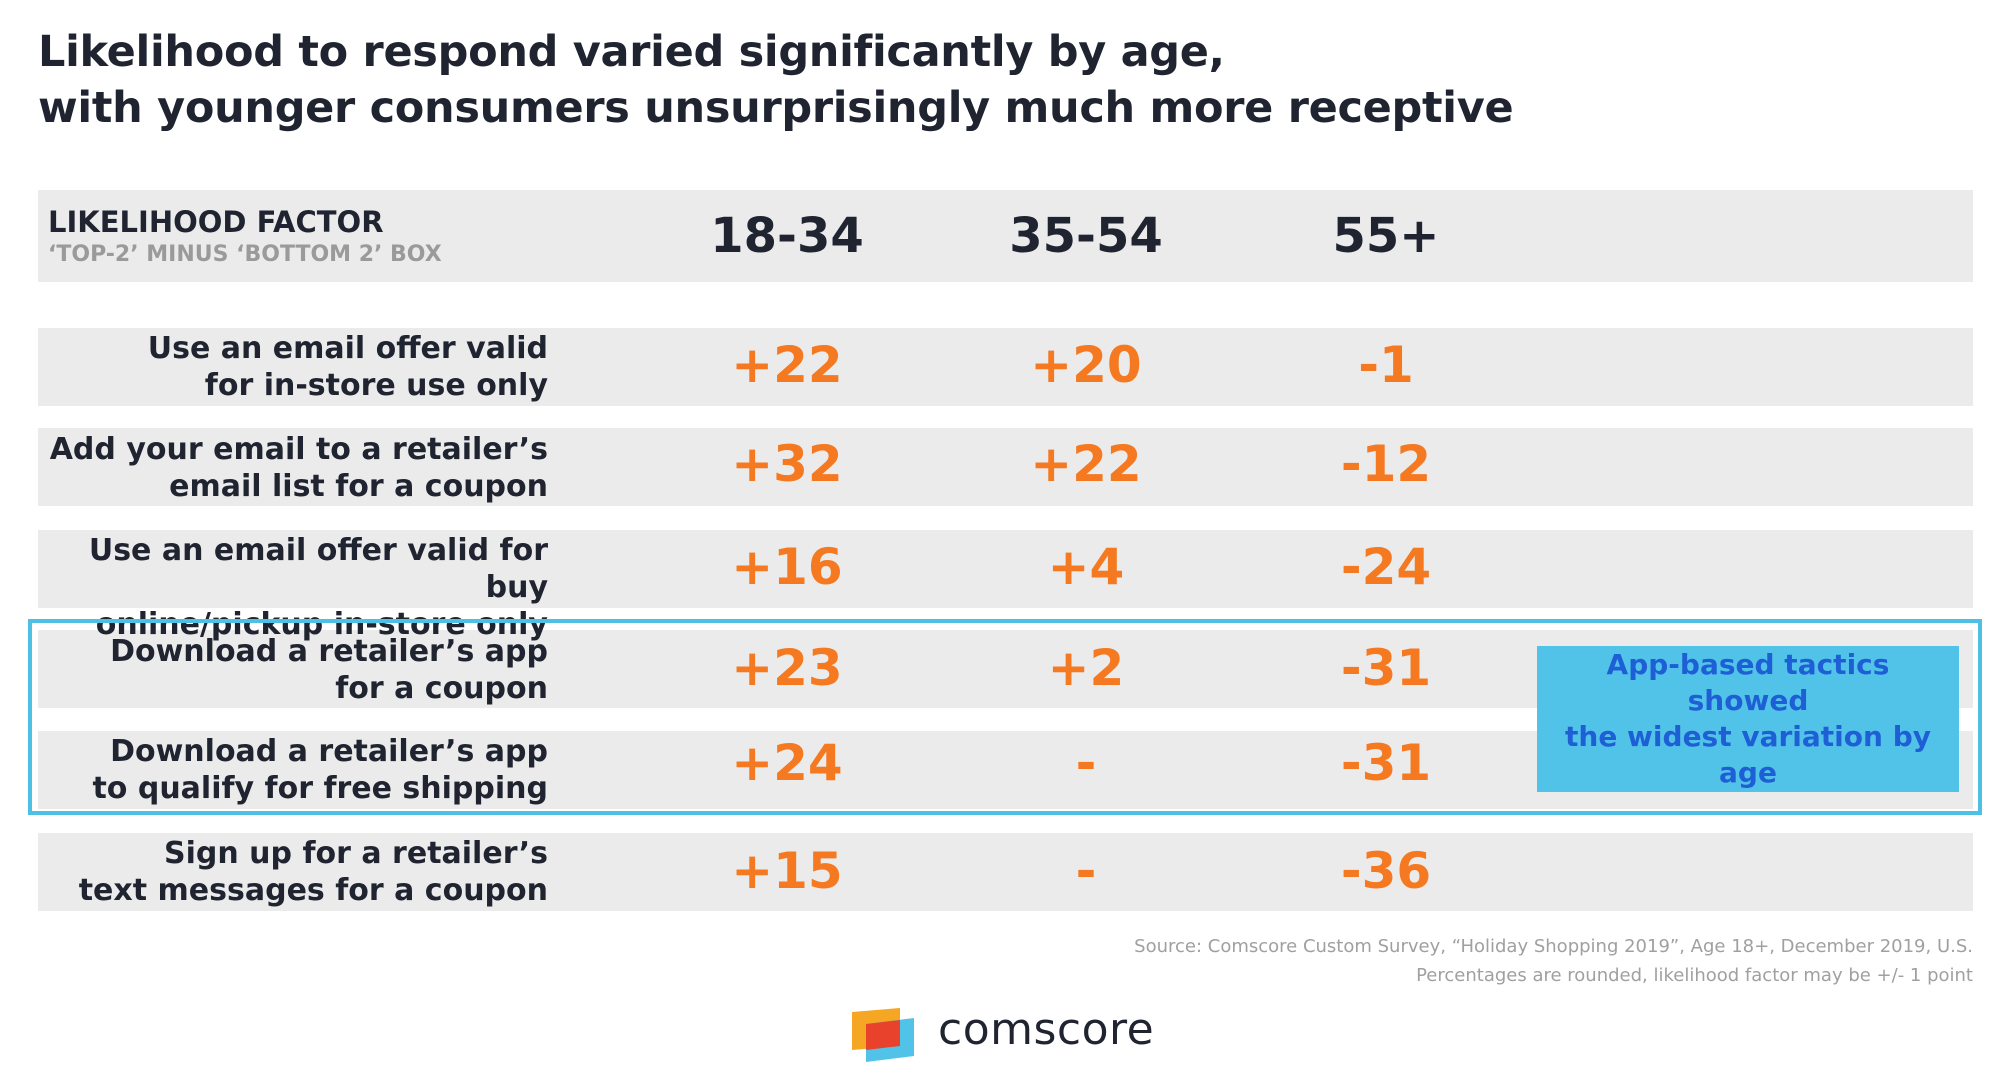  What do you see at coordinates (1086, 567) in the screenshot?
I see `value-r3-35-54: +4` at bounding box center [1086, 567].